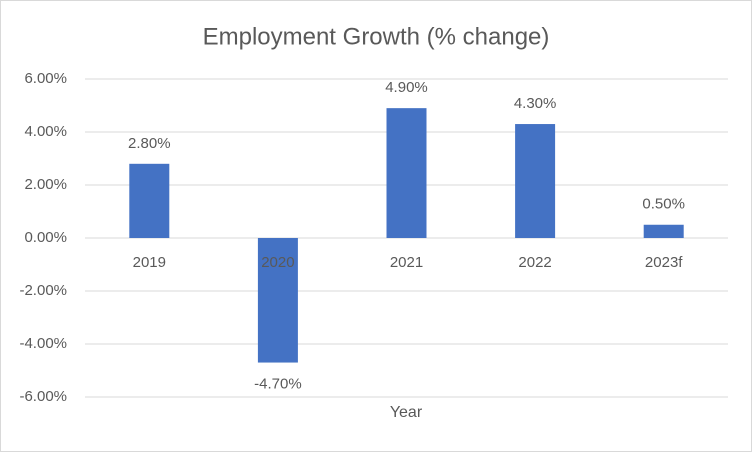  Describe the element at coordinates (149, 262) in the screenshot. I see `x-tick-label: 2019` at that location.